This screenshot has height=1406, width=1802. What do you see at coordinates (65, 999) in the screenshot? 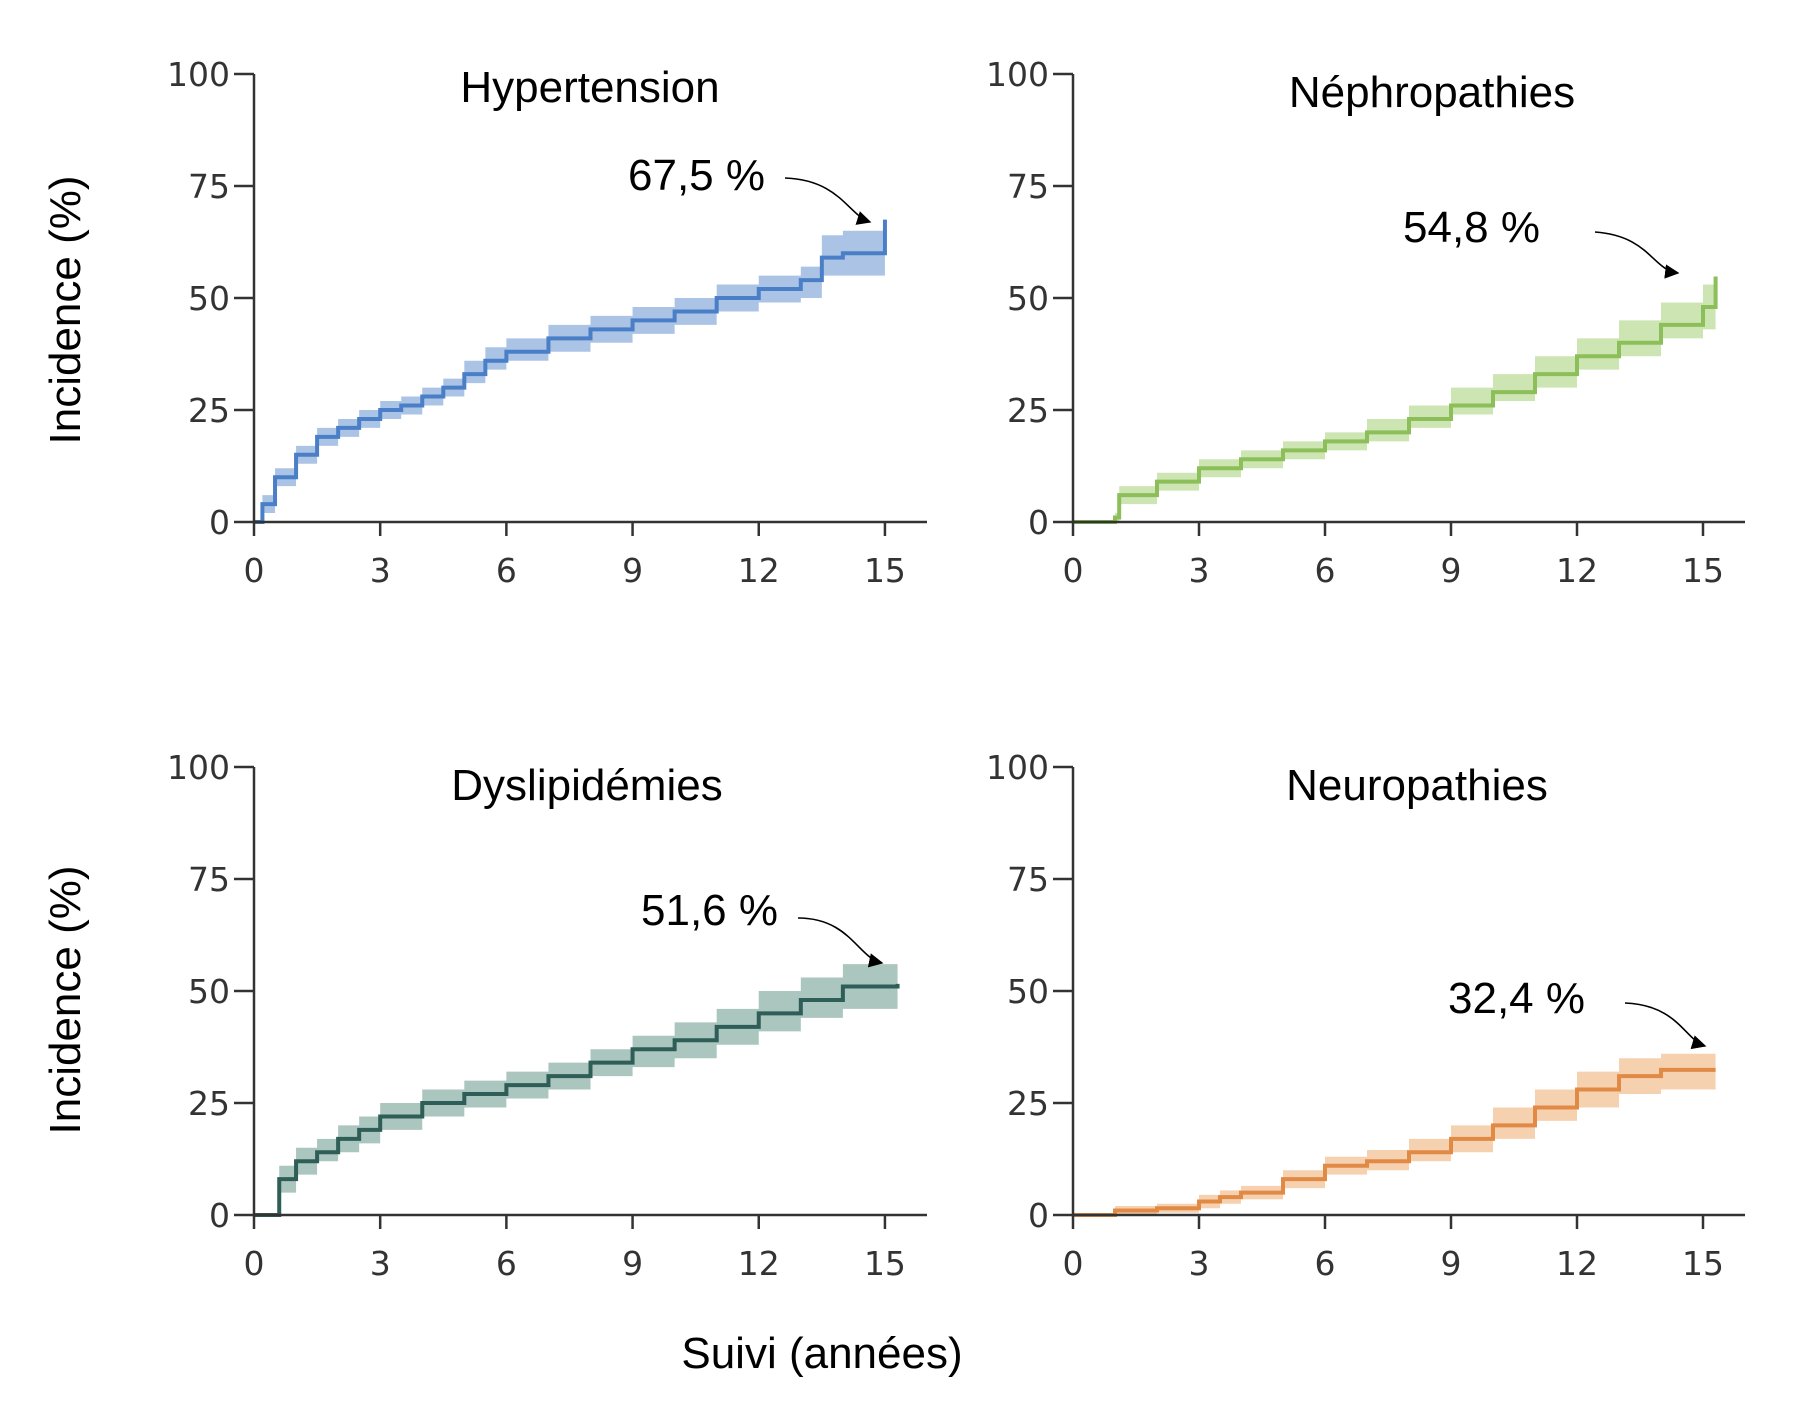
I see `y-axis-label-bottom: Incidence (%)` at bounding box center [65, 999].